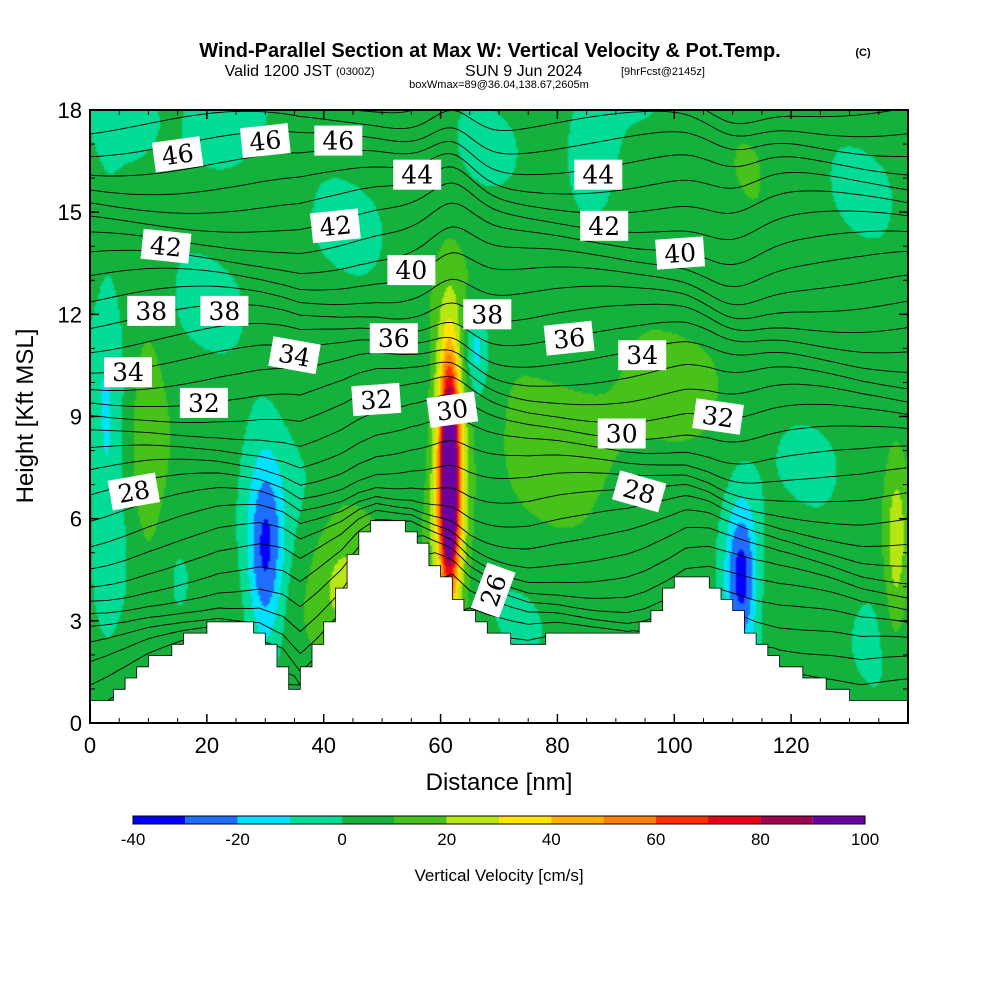 The image size is (1000, 1000). What do you see at coordinates (323, 745) in the screenshot?
I see `x-tick-label: 40` at bounding box center [323, 745].